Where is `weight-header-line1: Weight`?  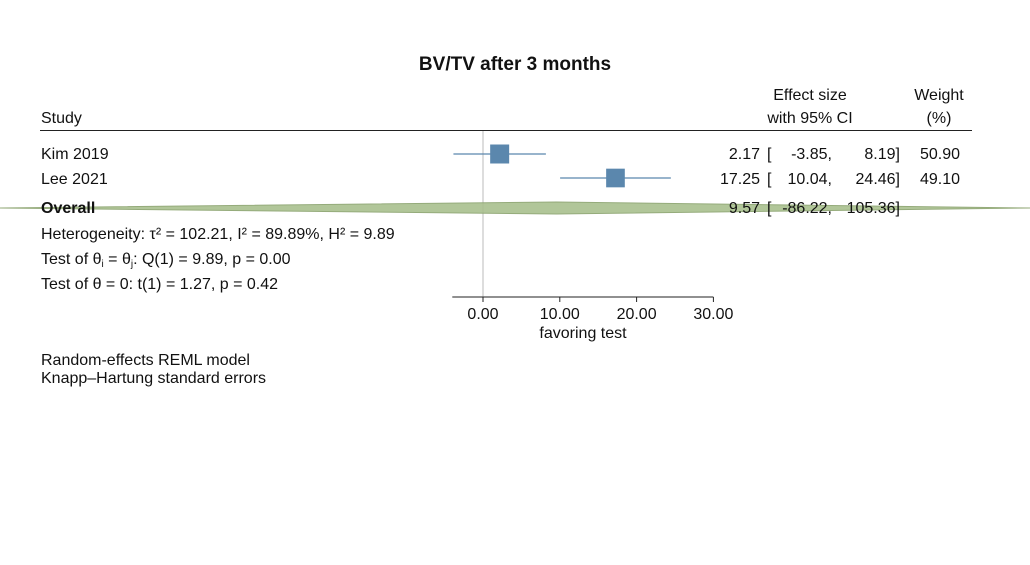
weight-header-line1: Weight is located at coordinates (939, 95).